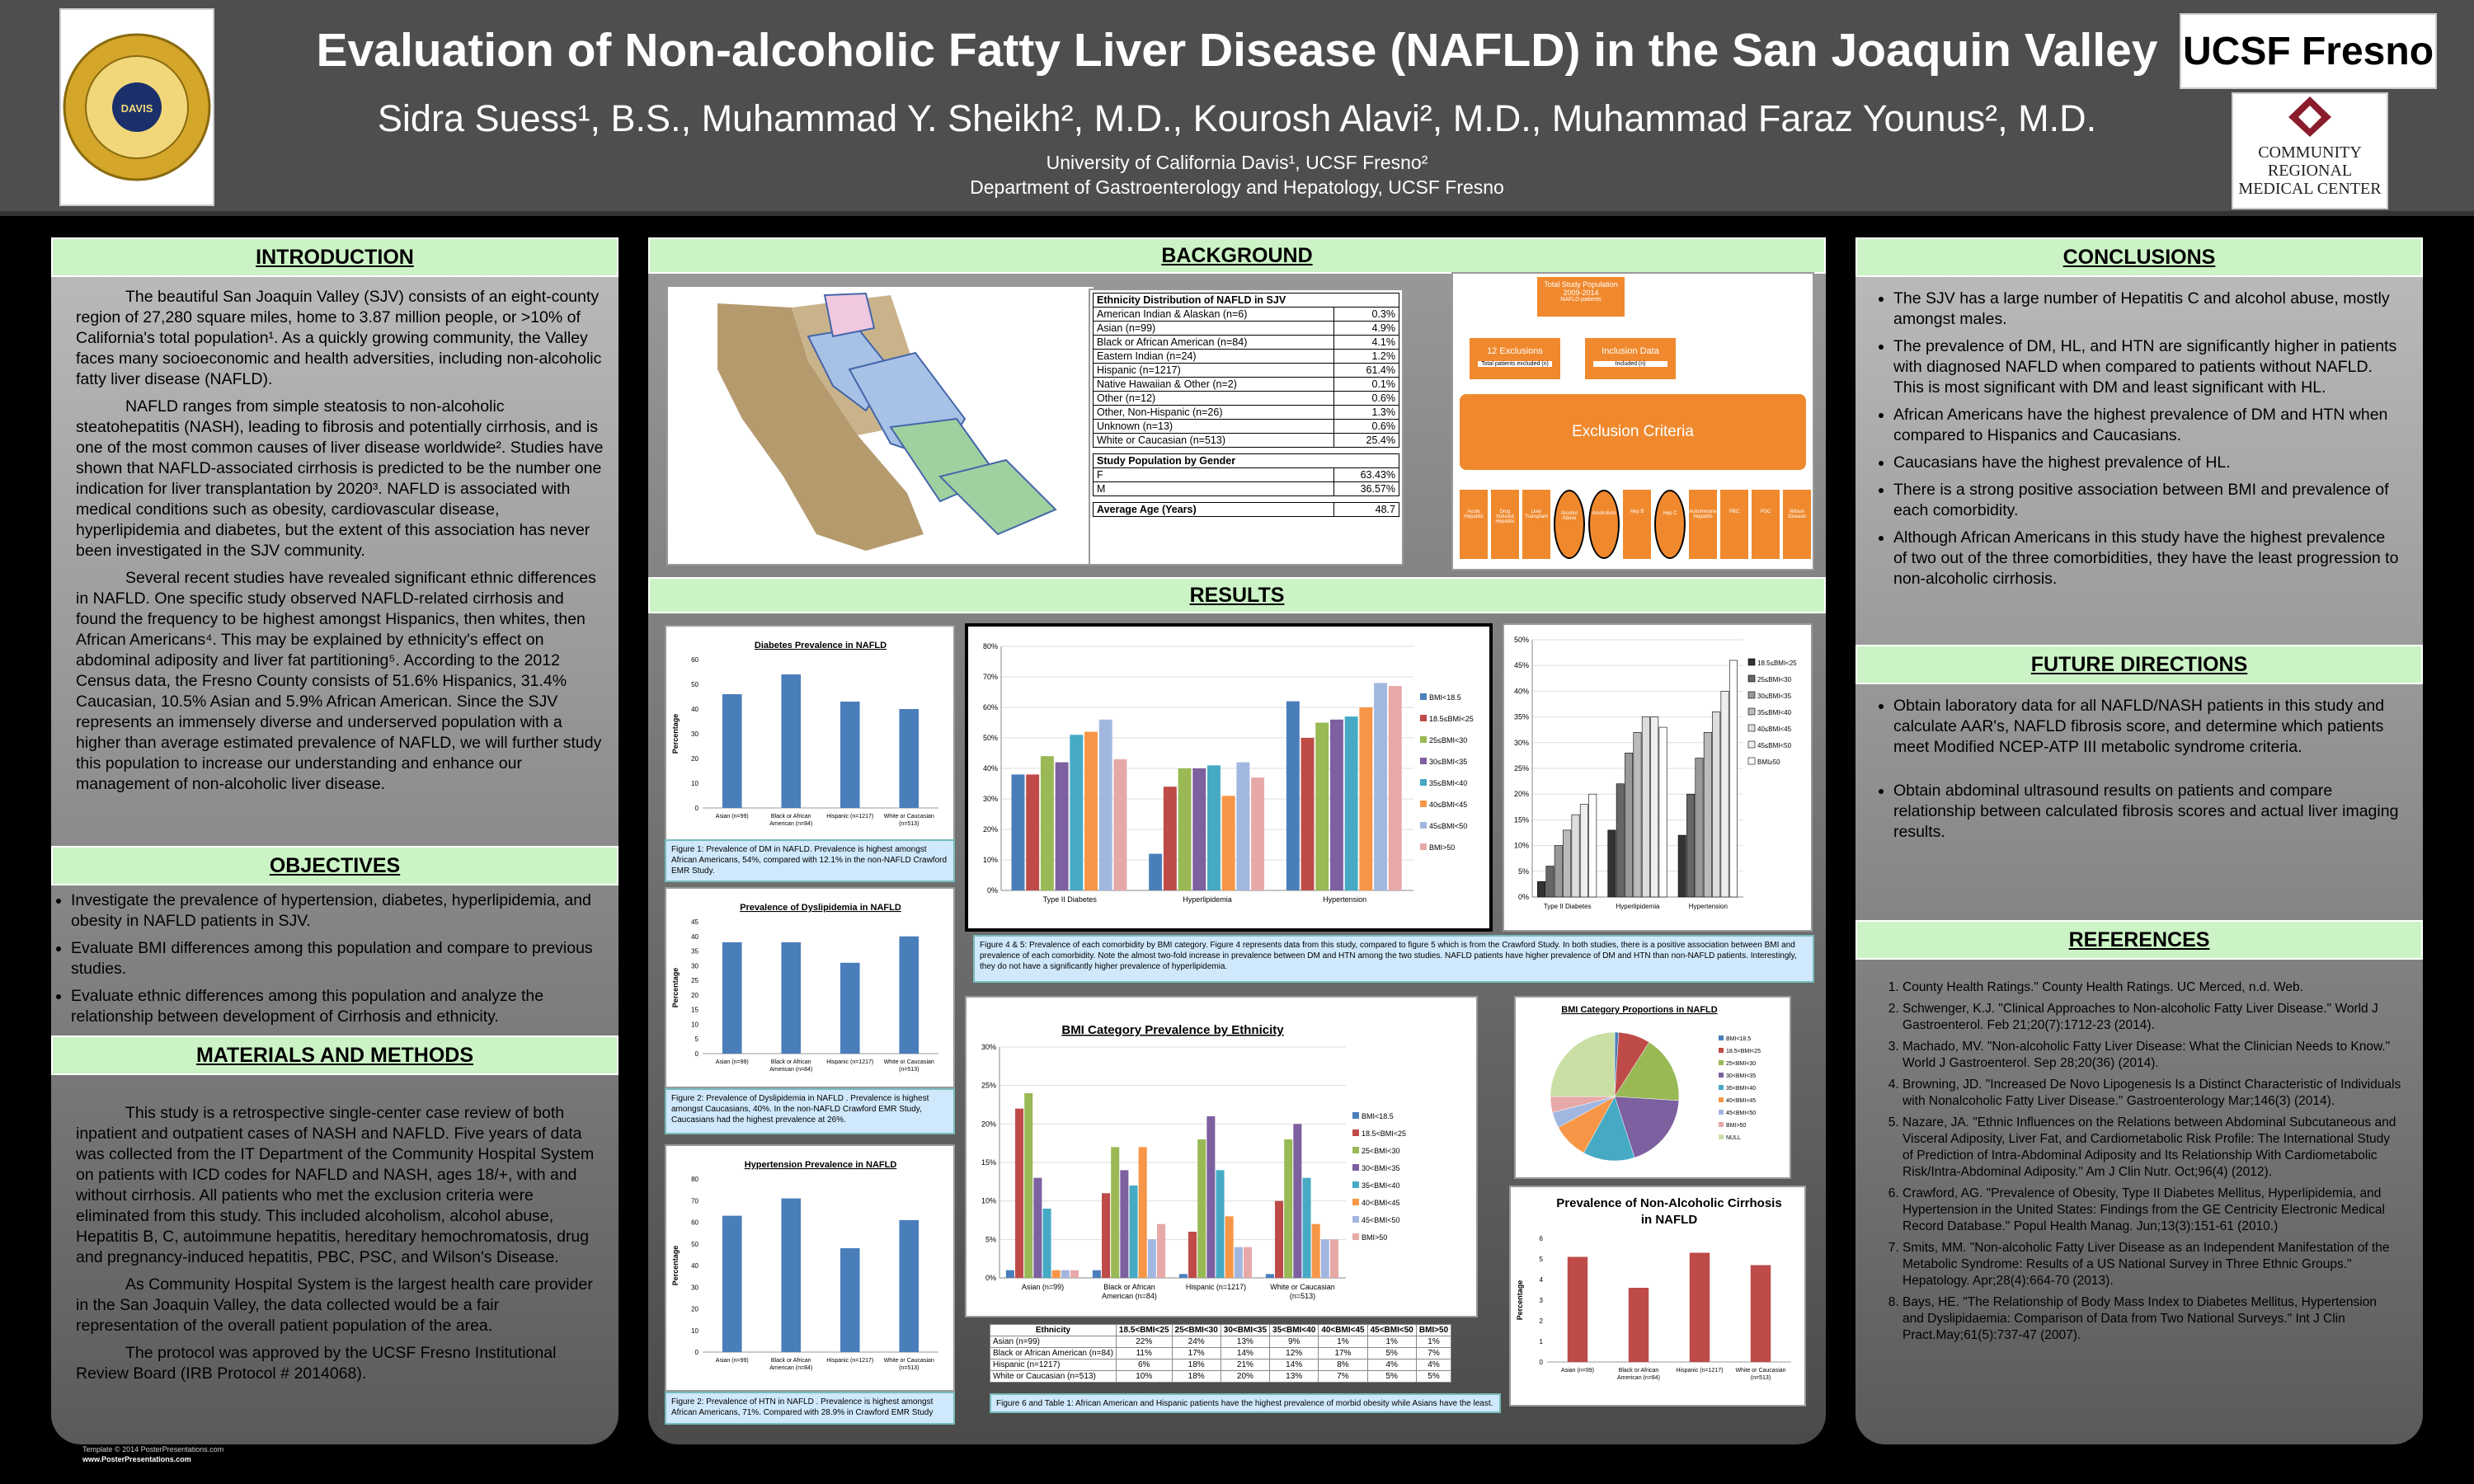  I want to click on table-header: 40<BMI<45, so click(1343, 1330).